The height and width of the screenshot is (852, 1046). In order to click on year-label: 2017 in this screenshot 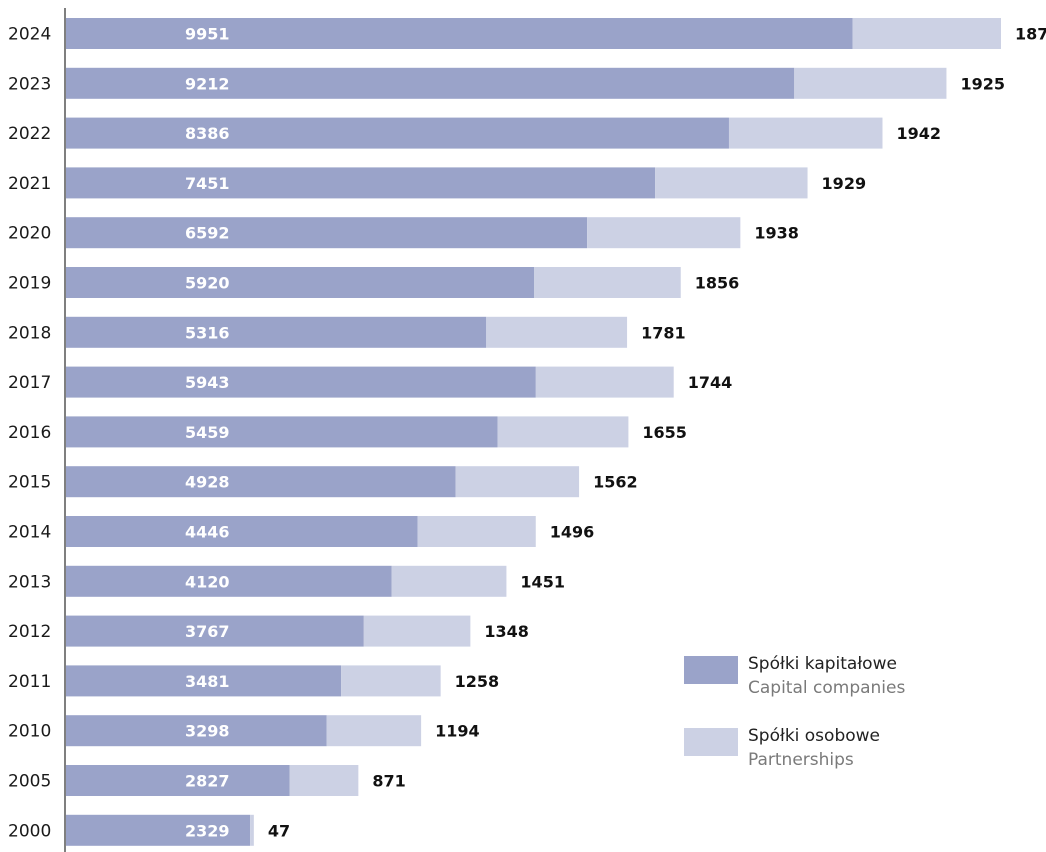, I will do `click(29, 383)`.